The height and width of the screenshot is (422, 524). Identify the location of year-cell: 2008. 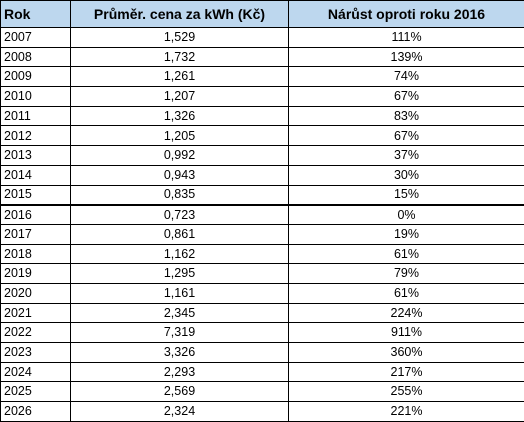
(35, 57).